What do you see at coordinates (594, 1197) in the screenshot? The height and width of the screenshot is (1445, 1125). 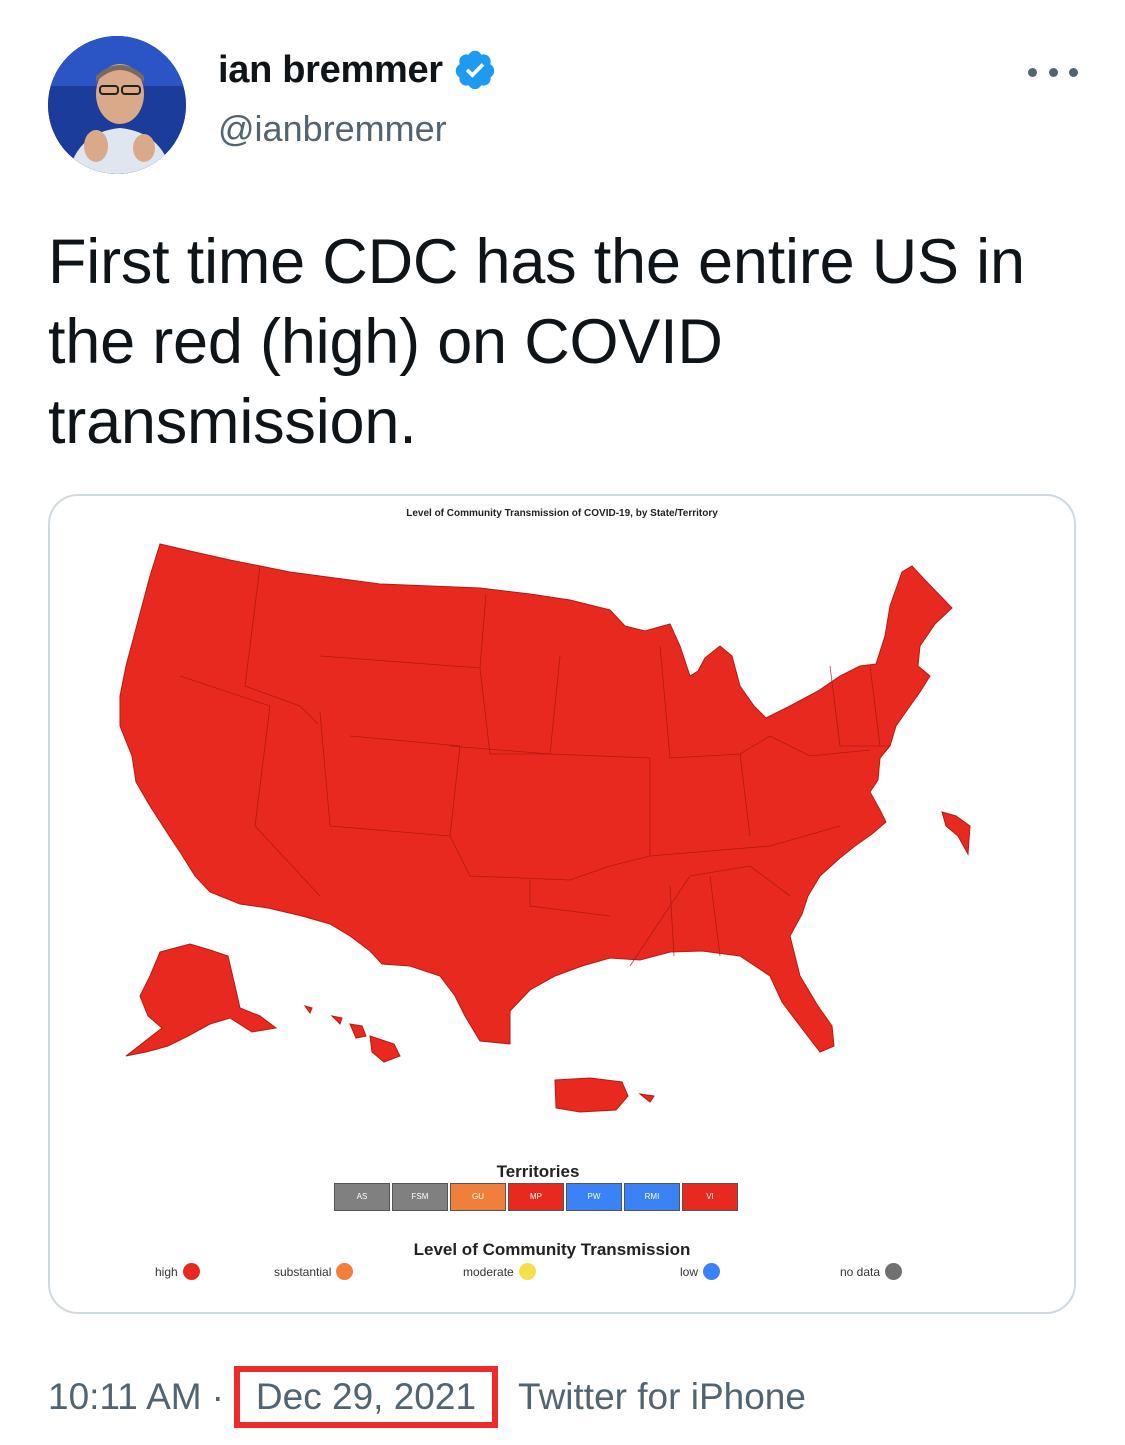 I see `territory-box-pw: PW` at bounding box center [594, 1197].